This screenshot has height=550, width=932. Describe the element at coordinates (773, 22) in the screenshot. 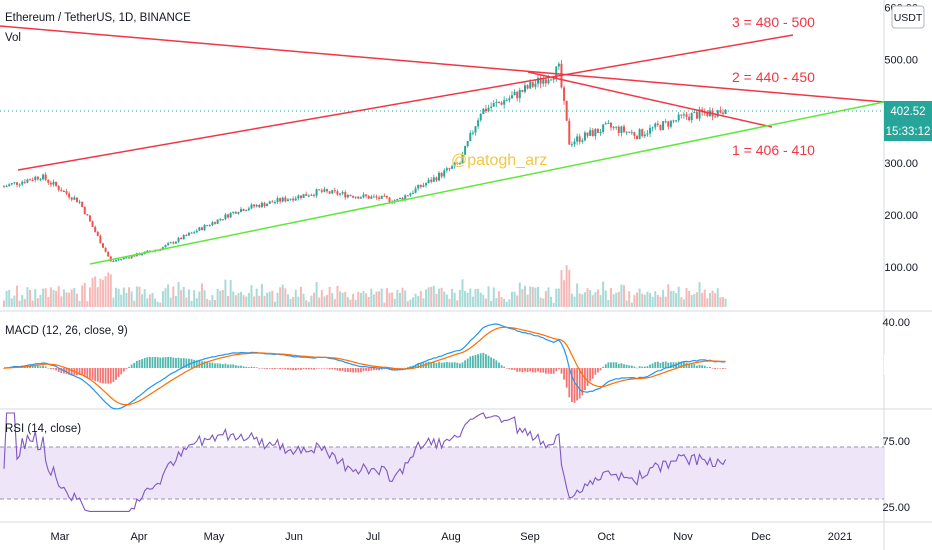

I see `target-3-label: 3 = 480 - 500` at that location.